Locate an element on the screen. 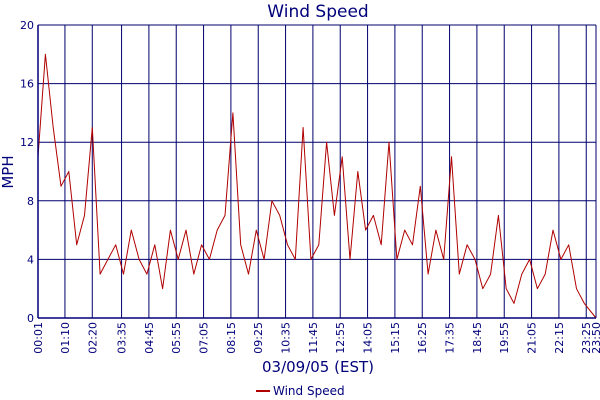 This screenshot has width=600, height=400. x-tick-label: 11:45 is located at coordinates (313, 338).